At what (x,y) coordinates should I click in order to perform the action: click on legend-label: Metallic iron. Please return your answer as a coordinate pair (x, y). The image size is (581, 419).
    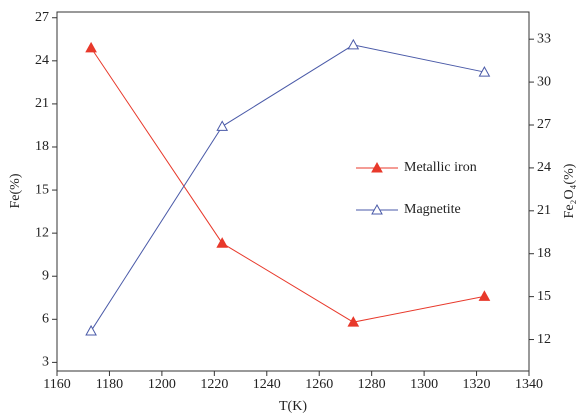
    Looking at the image, I should click on (440, 167).